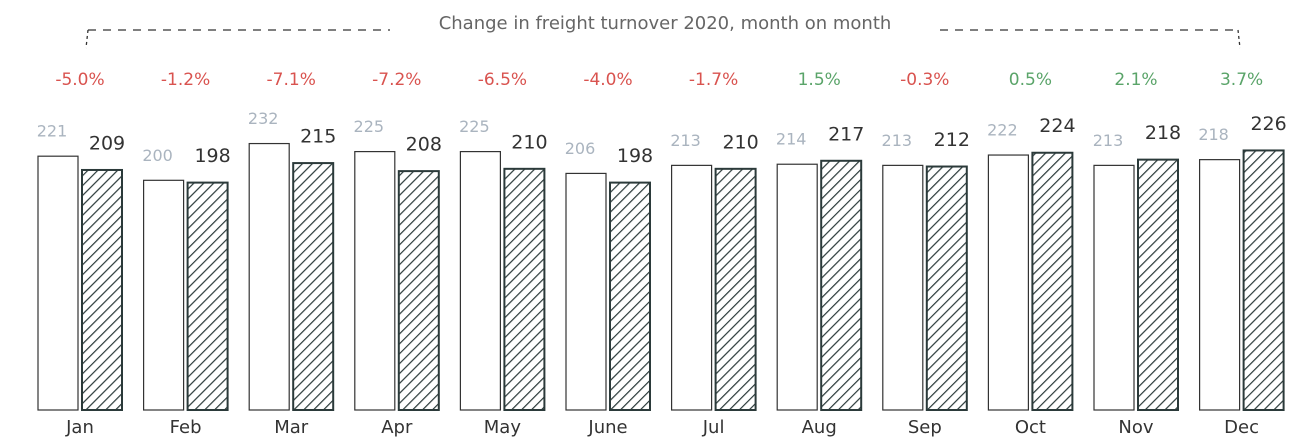 The width and height of the screenshot is (1315, 440). I want to click on x-tick-label: May, so click(503, 427).